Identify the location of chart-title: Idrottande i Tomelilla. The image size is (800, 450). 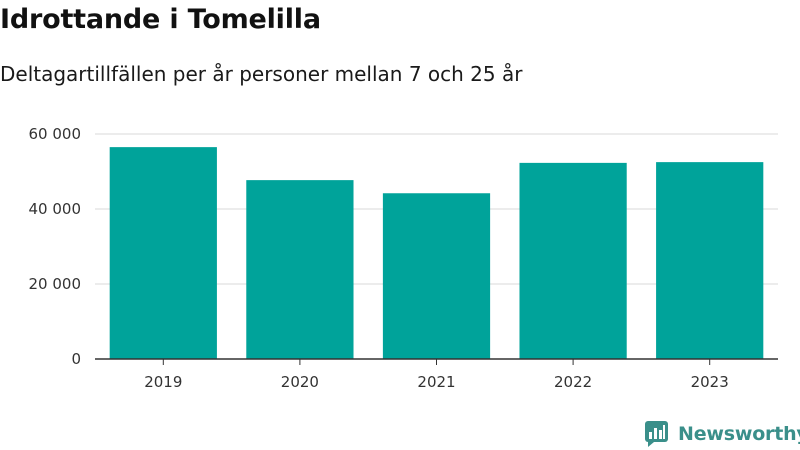
(160, 19).